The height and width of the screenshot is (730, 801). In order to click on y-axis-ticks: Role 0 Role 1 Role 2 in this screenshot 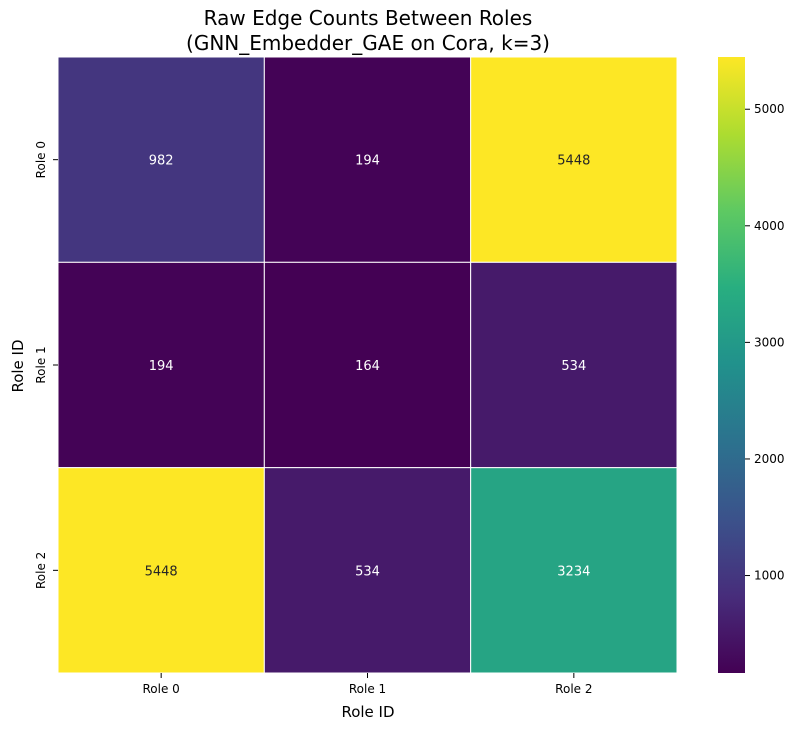, I will do `click(46, 365)`.